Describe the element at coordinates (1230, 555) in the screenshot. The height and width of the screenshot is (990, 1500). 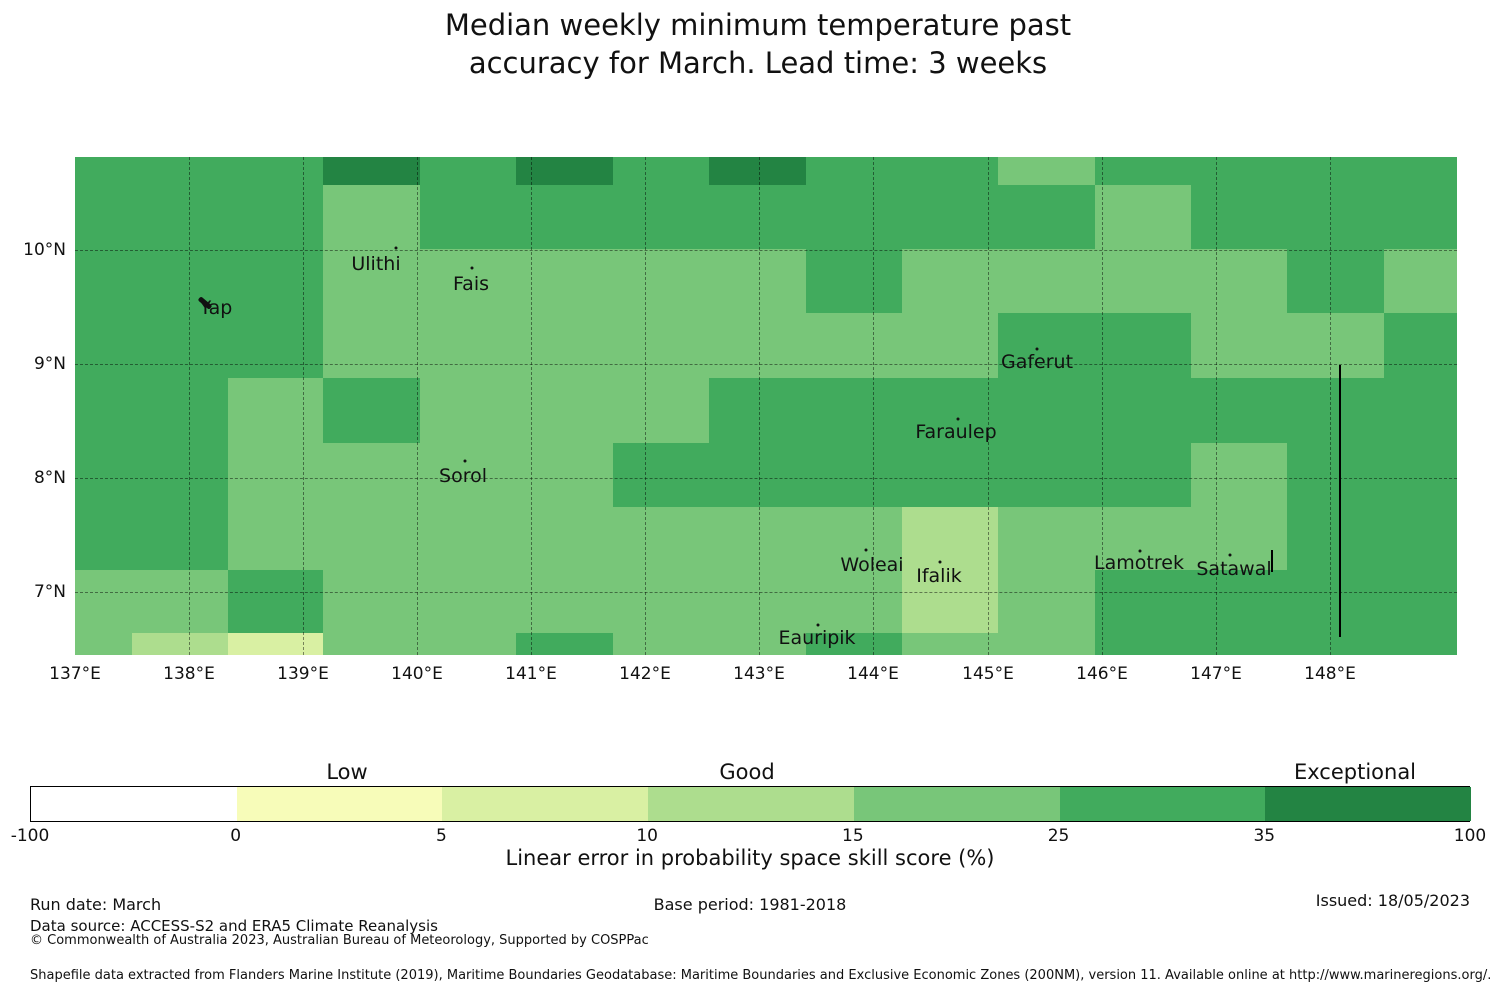
I see `satawal-island-marker` at that location.